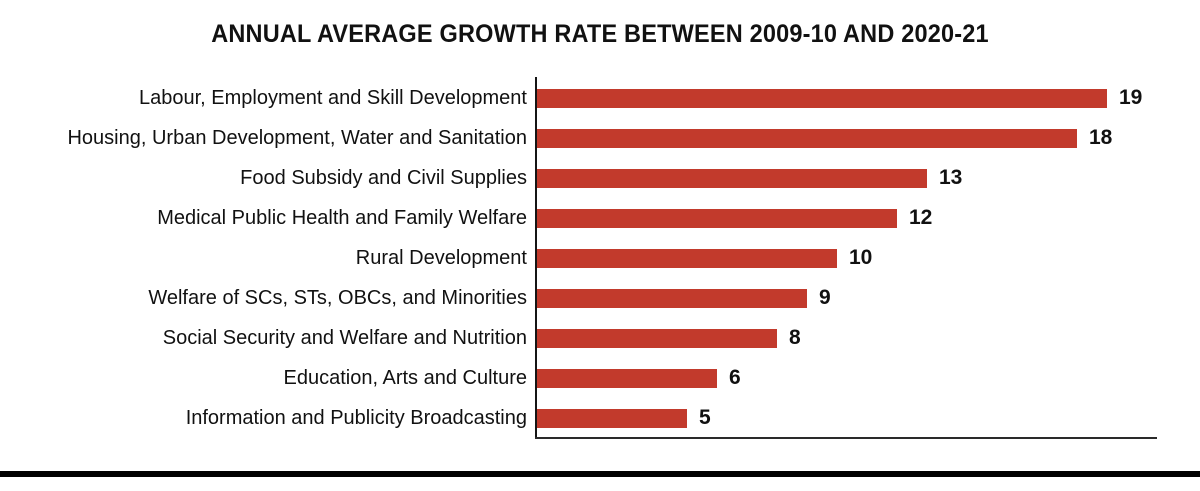  Describe the element at coordinates (951, 177) in the screenshot. I see `value-label: 13` at that location.